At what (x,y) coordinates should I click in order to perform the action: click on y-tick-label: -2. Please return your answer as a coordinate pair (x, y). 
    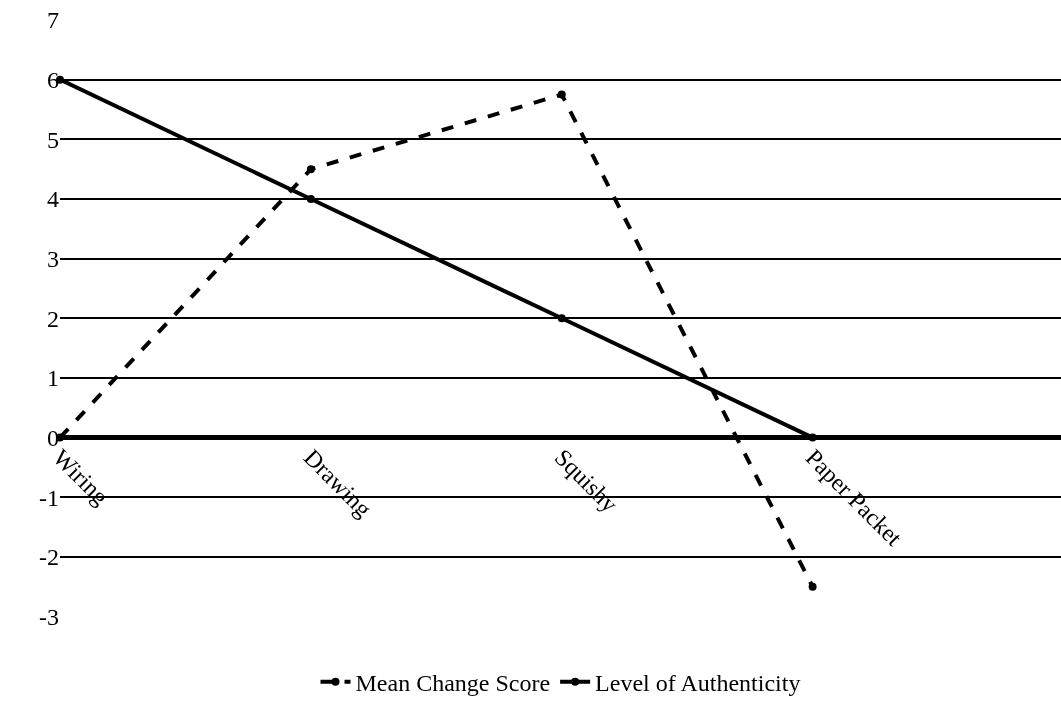
    Looking at the image, I should click on (49, 557).